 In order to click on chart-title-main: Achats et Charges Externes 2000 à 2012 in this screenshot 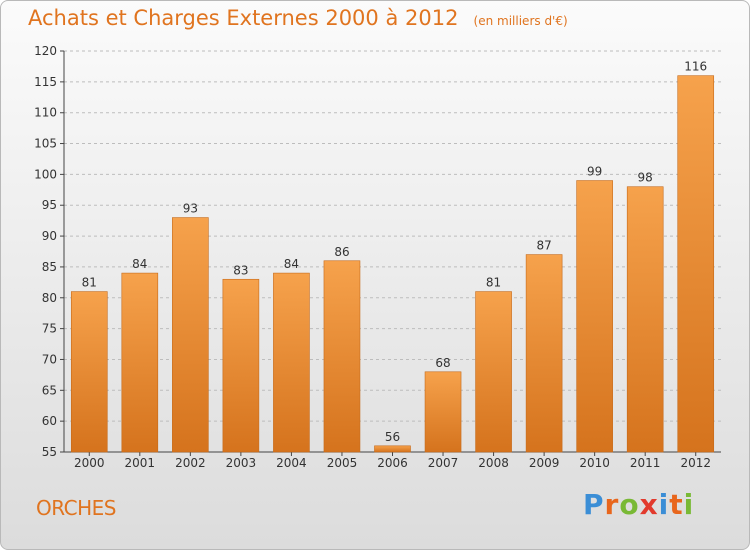, I will do `click(243, 18)`.